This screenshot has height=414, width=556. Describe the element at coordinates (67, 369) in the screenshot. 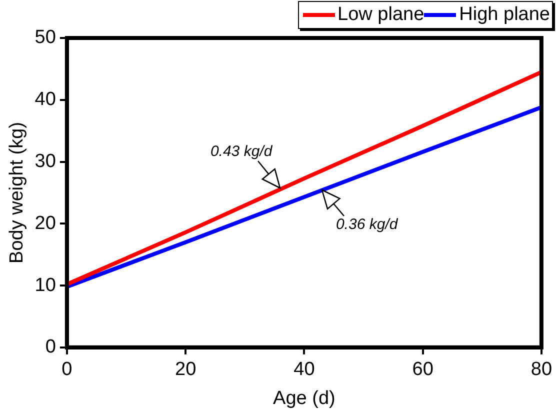

I see `x-tick-label: 0` at that location.